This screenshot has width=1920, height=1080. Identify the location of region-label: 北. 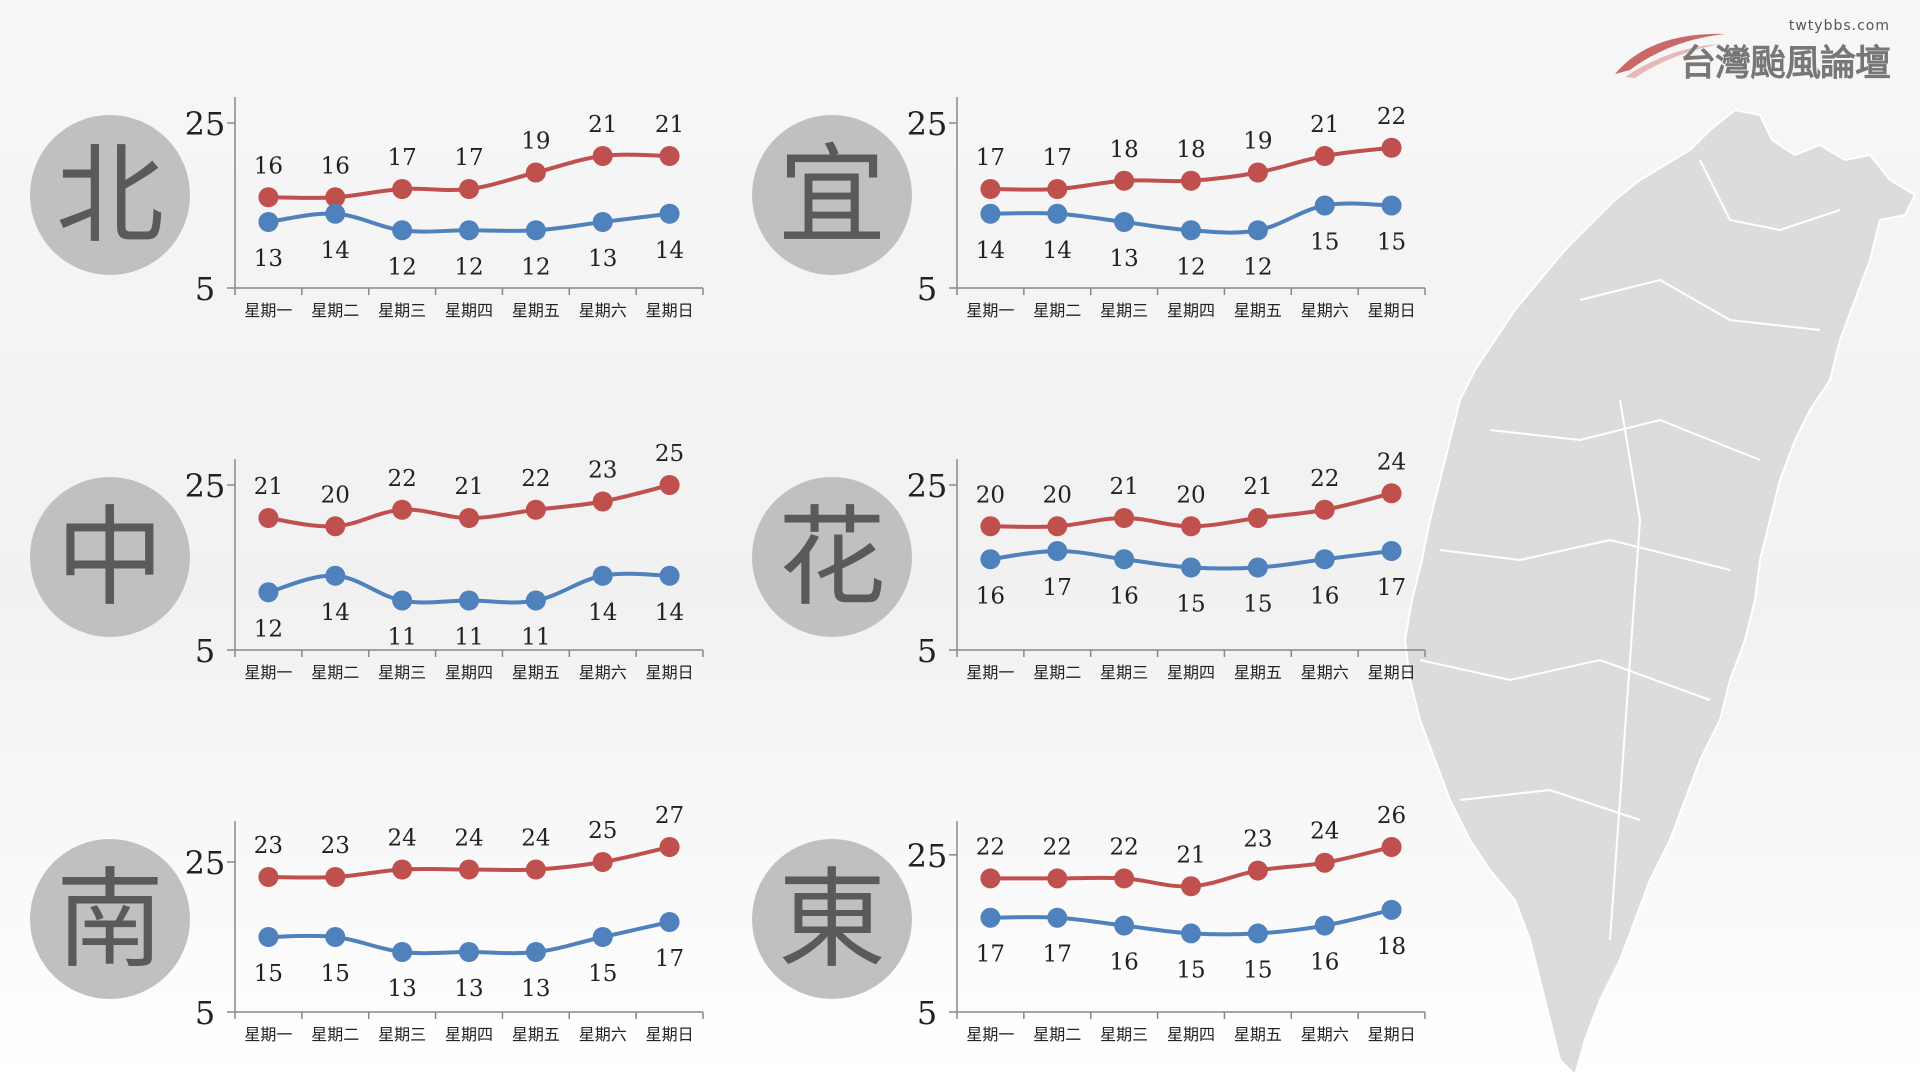
(110, 196).